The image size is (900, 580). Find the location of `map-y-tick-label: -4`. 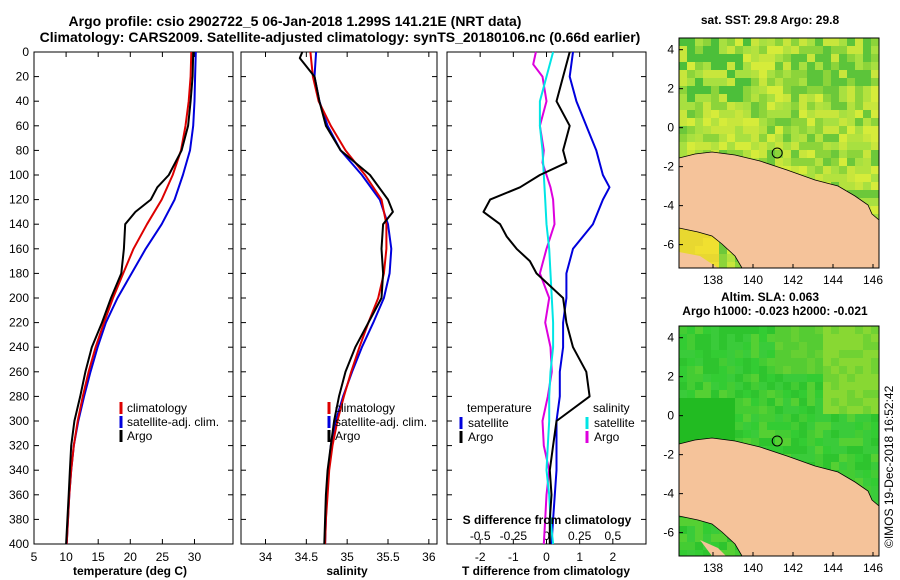

map-y-tick-label: -4 is located at coordinates (668, 206).